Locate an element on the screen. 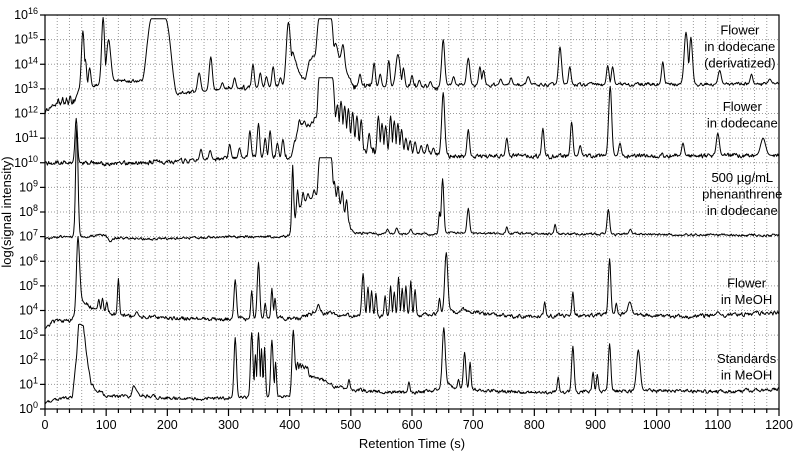 Image resolution: width=807 pixels, height=455 pixels. x-tick-label: 900 is located at coordinates (595, 425).